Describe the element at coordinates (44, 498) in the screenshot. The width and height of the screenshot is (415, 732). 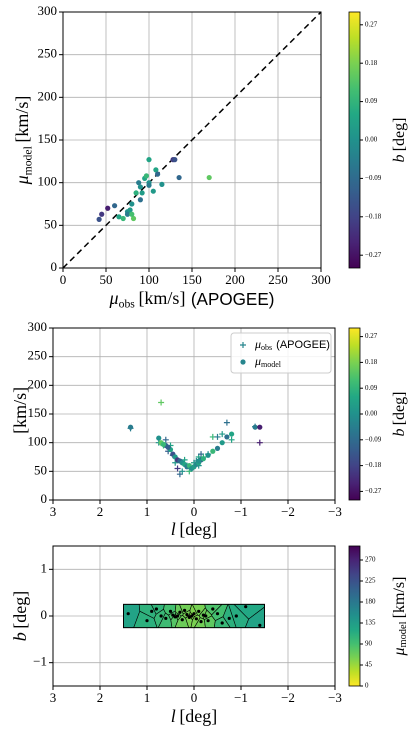
I see `y-tick-label: 0` at that location.